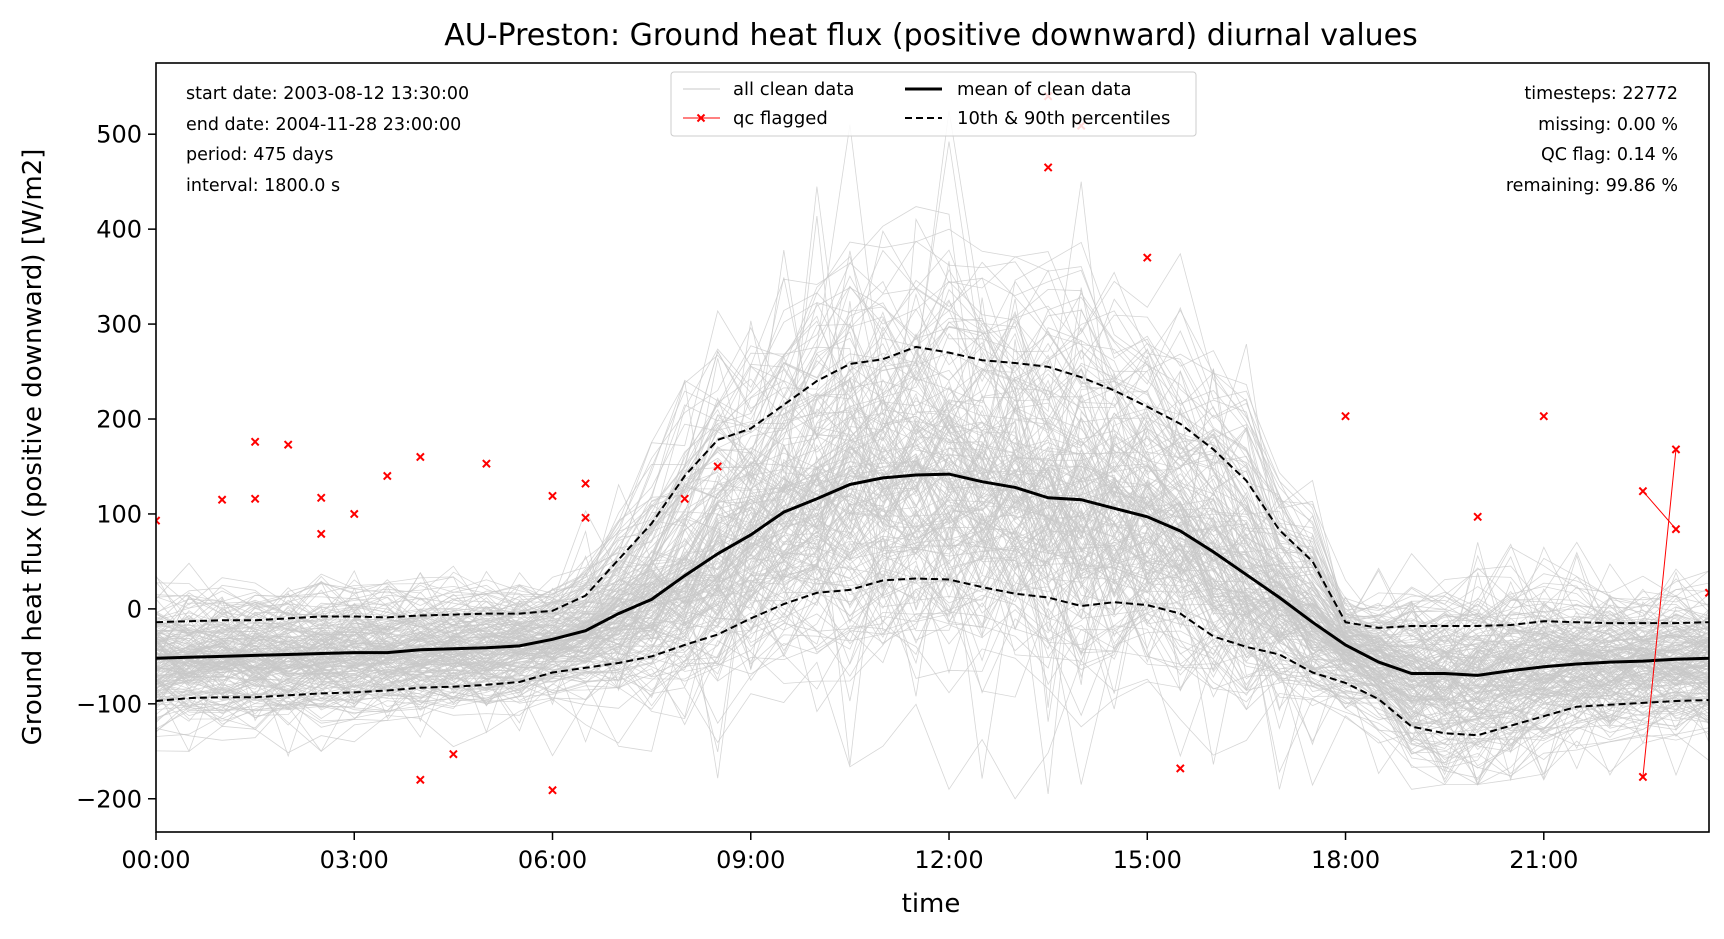 This screenshot has width=1724, height=939. What do you see at coordinates (119, 325) in the screenshot?
I see `y-tick-label: 300` at bounding box center [119, 325].